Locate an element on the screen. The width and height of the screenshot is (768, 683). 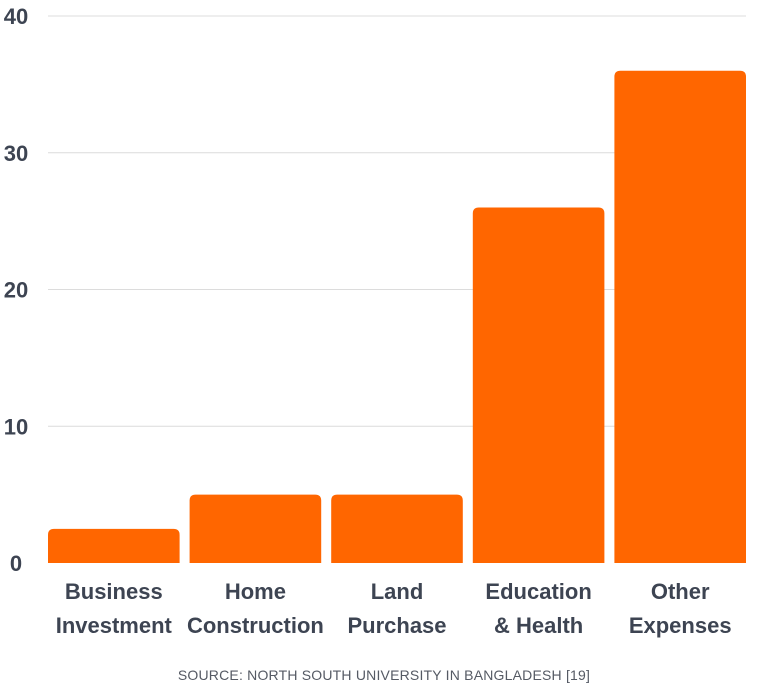
y-tick-label: 20 is located at coordinates (16, 290).